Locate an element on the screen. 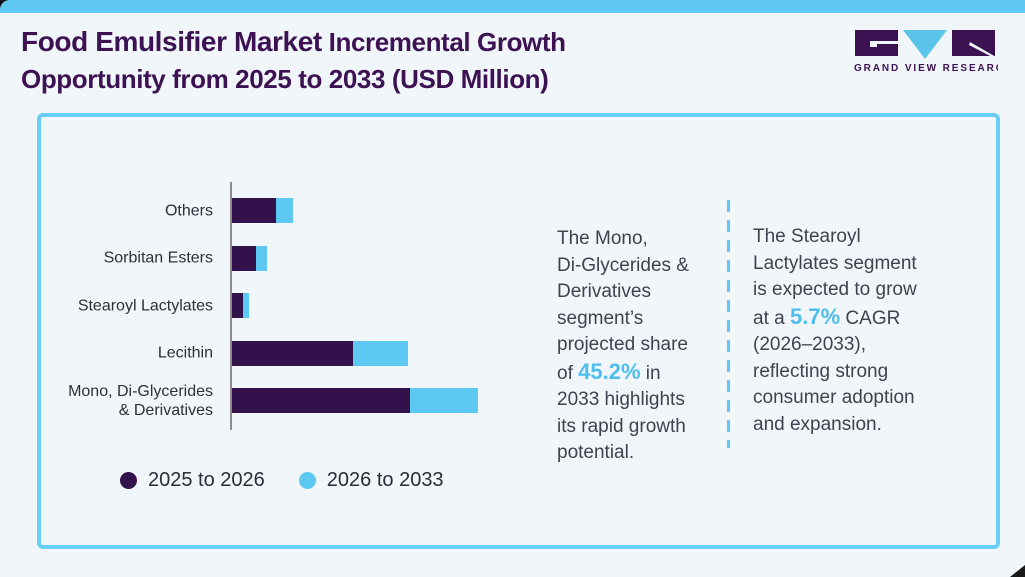 Image resolution: width=1025 pixels, height=577 pixels. logo-g-icon is located at coordinates (876, 43).